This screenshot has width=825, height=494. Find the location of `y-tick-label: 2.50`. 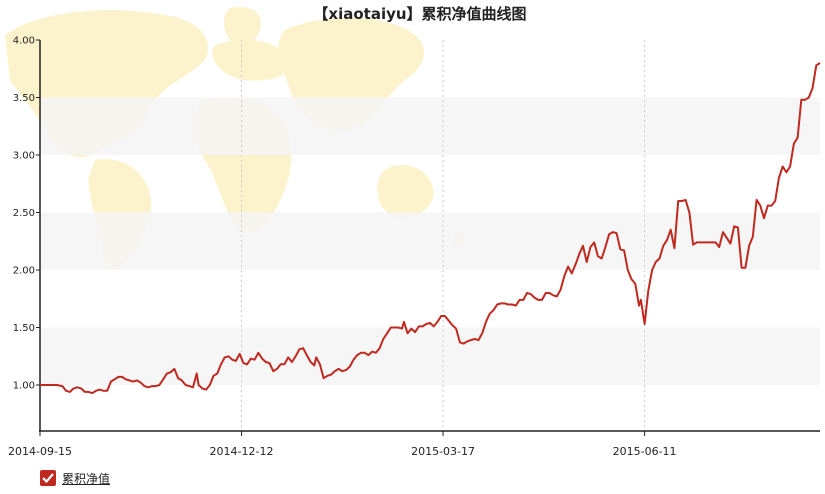

y-tick-label: 2.50 is located at coordinates (24, 213).